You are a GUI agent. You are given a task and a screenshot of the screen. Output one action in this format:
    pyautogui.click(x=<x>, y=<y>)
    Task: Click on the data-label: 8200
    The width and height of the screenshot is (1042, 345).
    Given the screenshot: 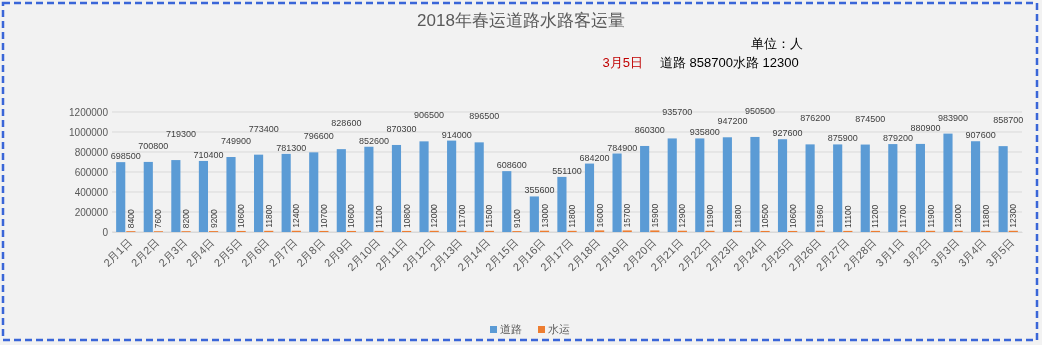 What is the action you would take?
    pyautogui.click(x=186, y=219)
    